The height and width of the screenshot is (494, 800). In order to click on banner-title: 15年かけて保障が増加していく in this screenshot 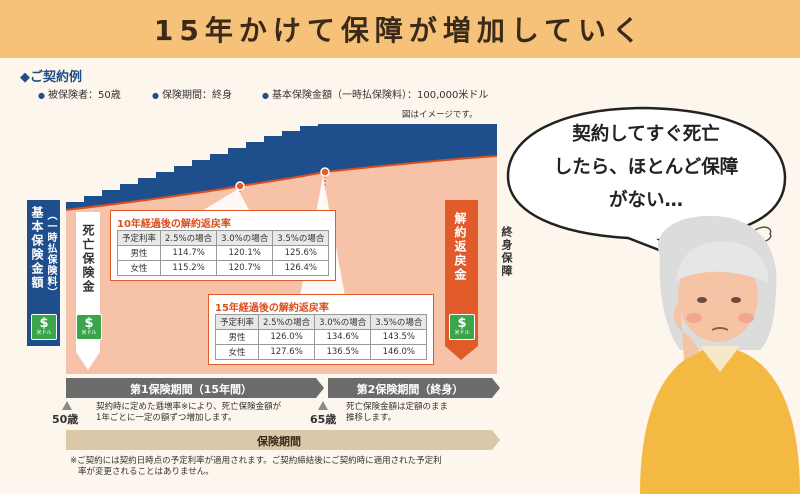, I will do `click(400, 30)`.